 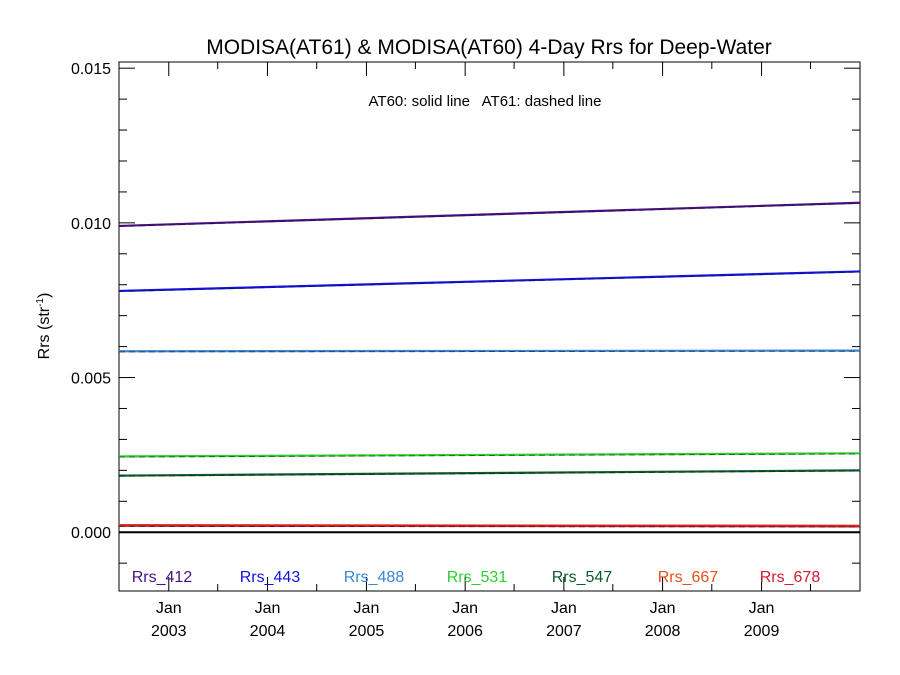 What do you see at coordinates (465, 631) in the screenshot?
I see `x-tick-year: 2006` at bounding box center [465, 631].